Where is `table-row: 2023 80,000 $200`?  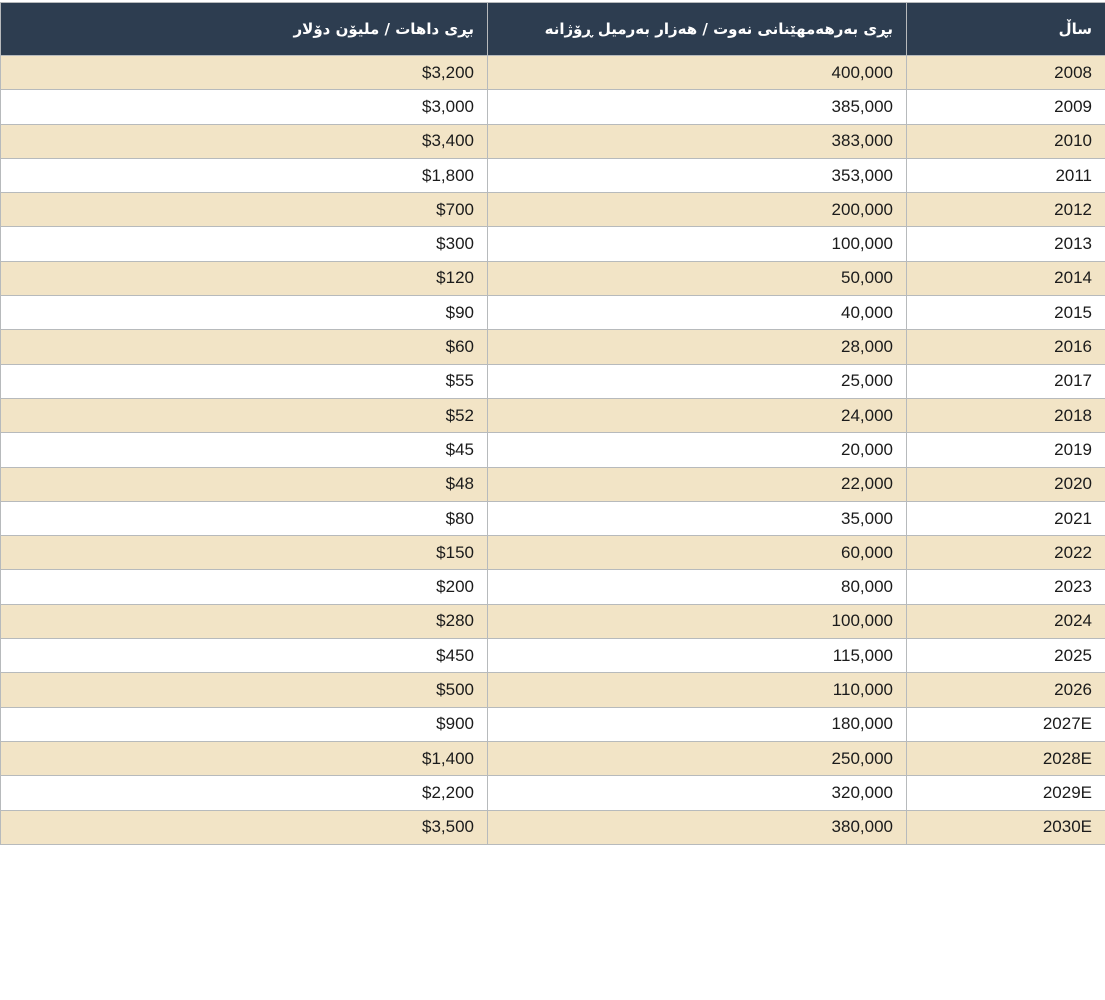
table-row: 2023 80,000 $200 is located at coordinates (552, 587).